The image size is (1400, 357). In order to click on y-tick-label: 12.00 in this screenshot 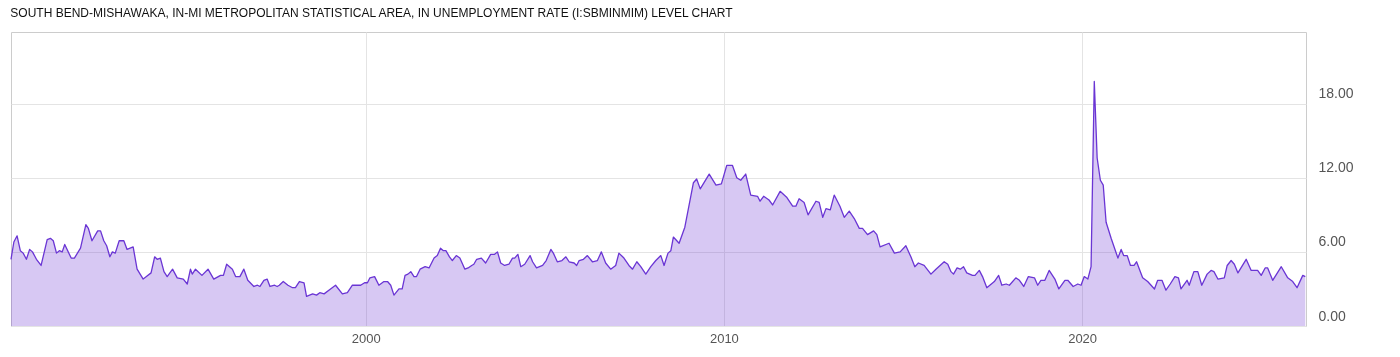, I will do `click(1336, 167)`.